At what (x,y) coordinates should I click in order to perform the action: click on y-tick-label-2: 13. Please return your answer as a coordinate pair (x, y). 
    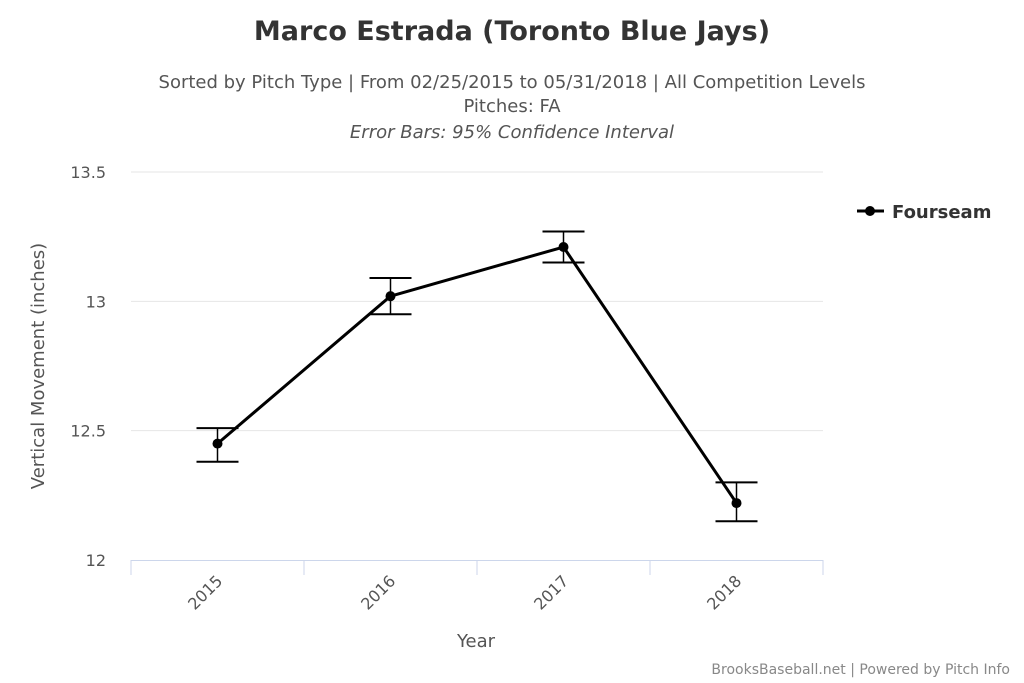
    Looking at the image, I should click on (96, 301).